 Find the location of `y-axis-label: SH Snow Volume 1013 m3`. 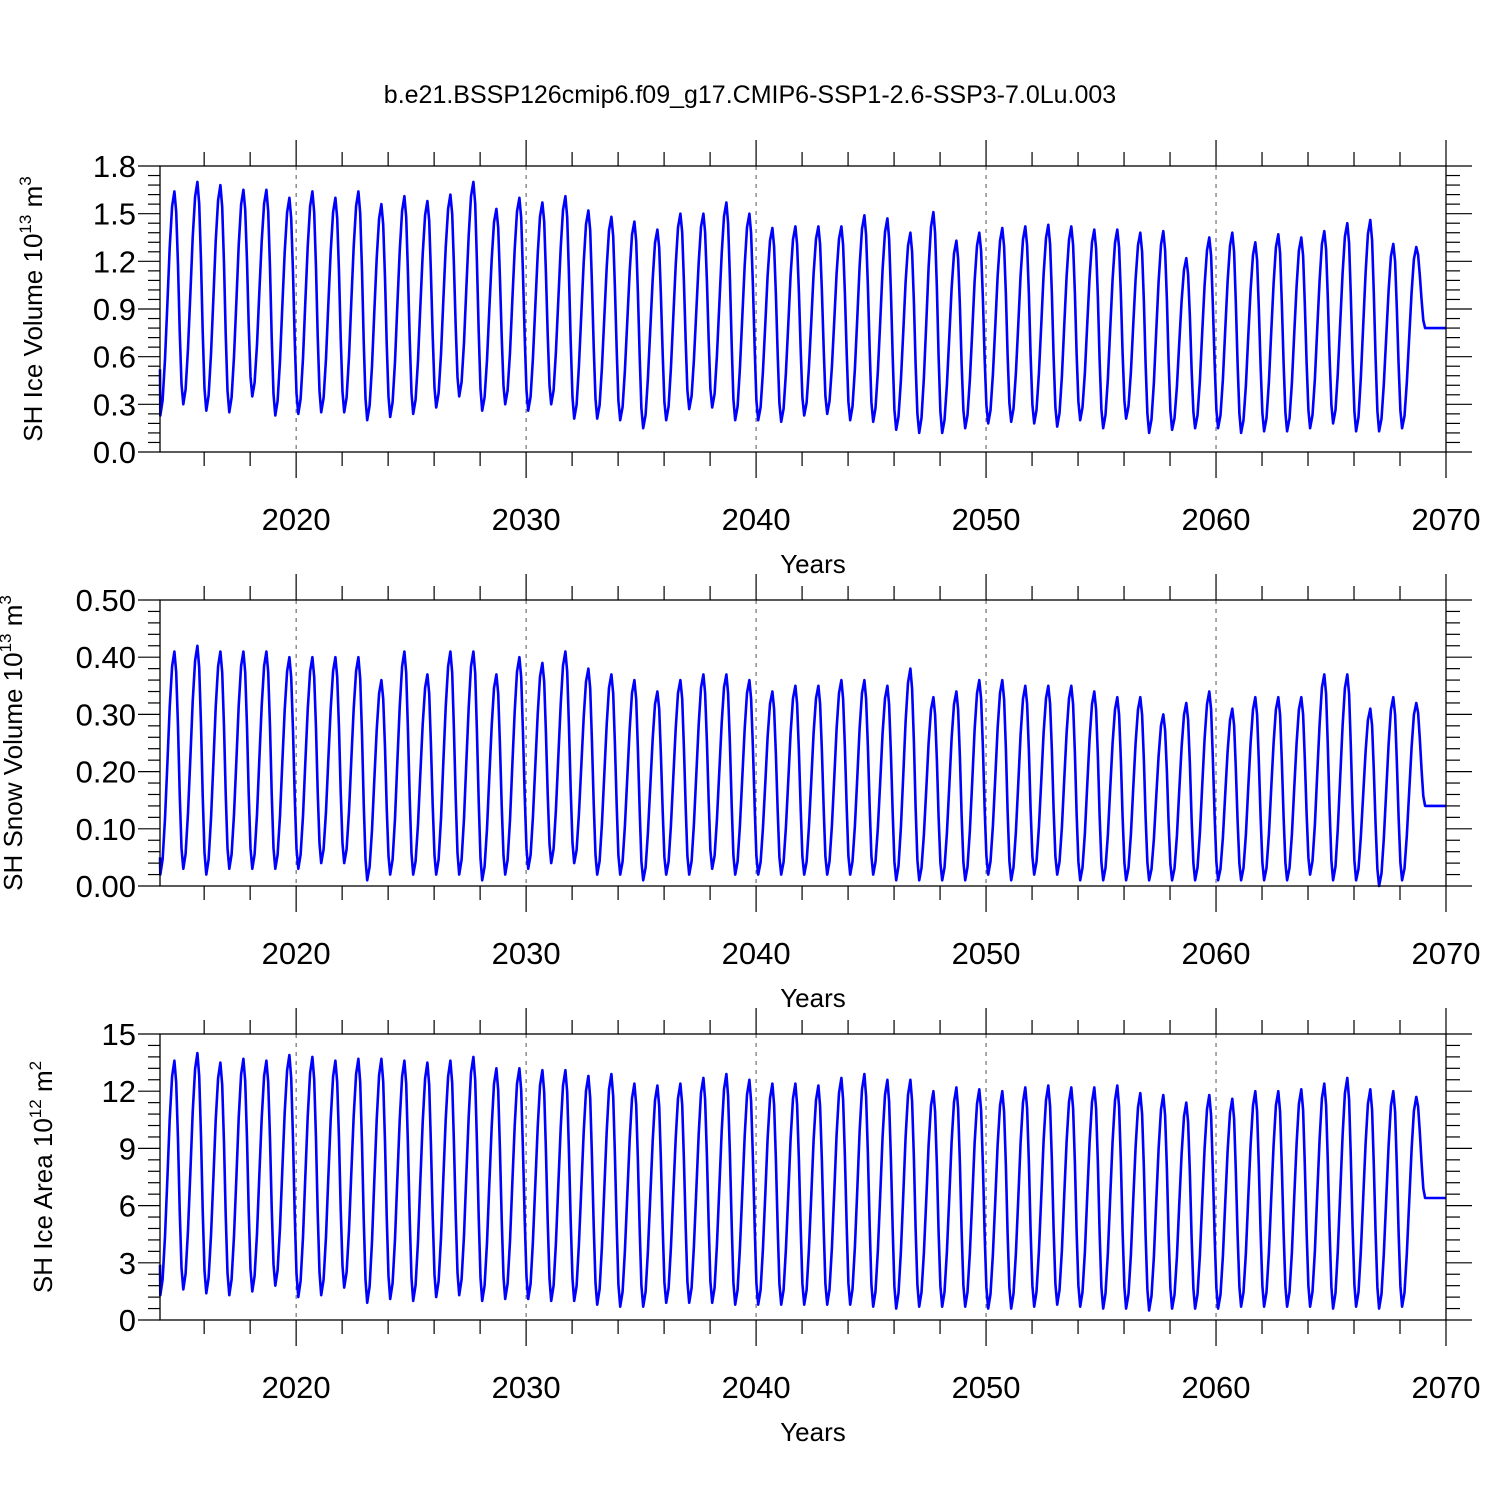

y-axis-label: SH Snow Volume 1013 m3 is located at coordinates (14, 743).